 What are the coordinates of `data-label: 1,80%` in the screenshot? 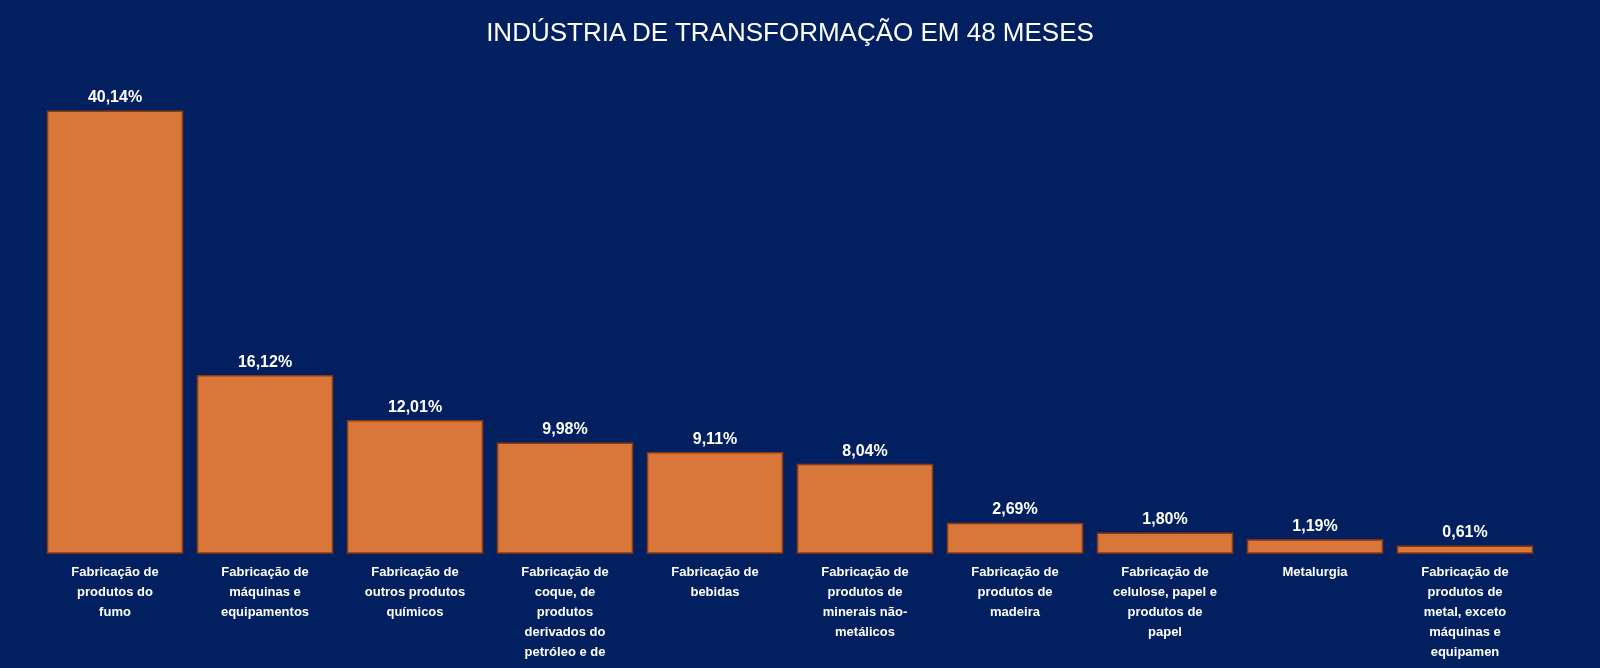 It's located at (1165, 519).